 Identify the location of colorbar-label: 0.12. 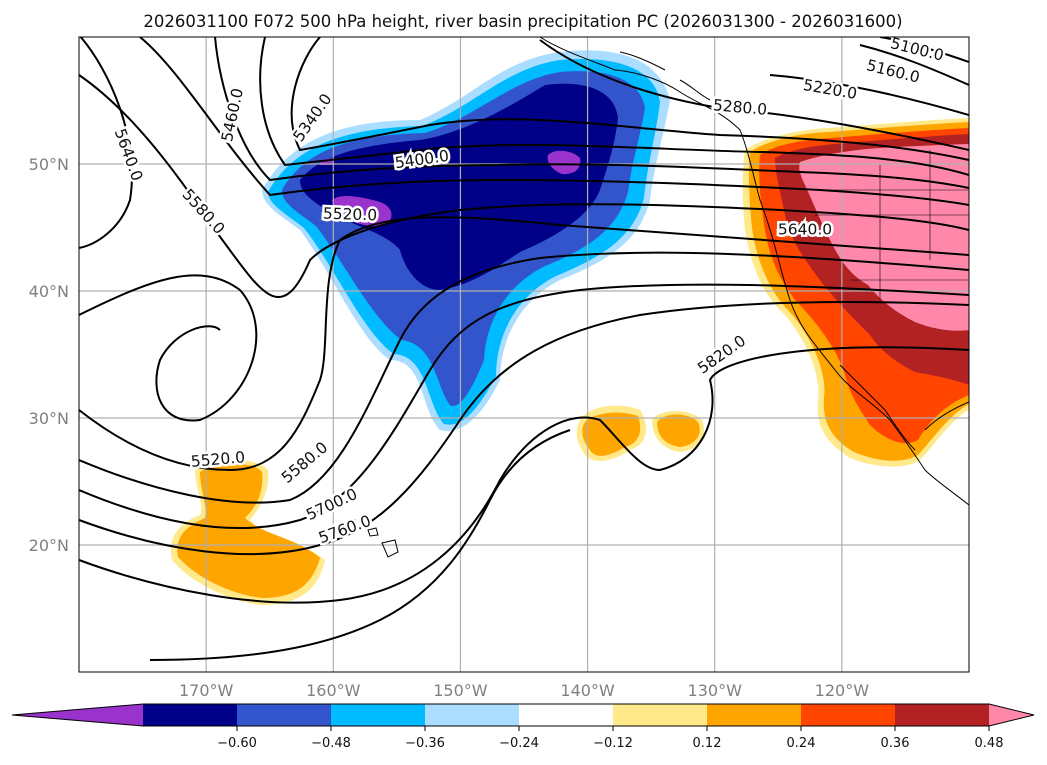
(707, 743).